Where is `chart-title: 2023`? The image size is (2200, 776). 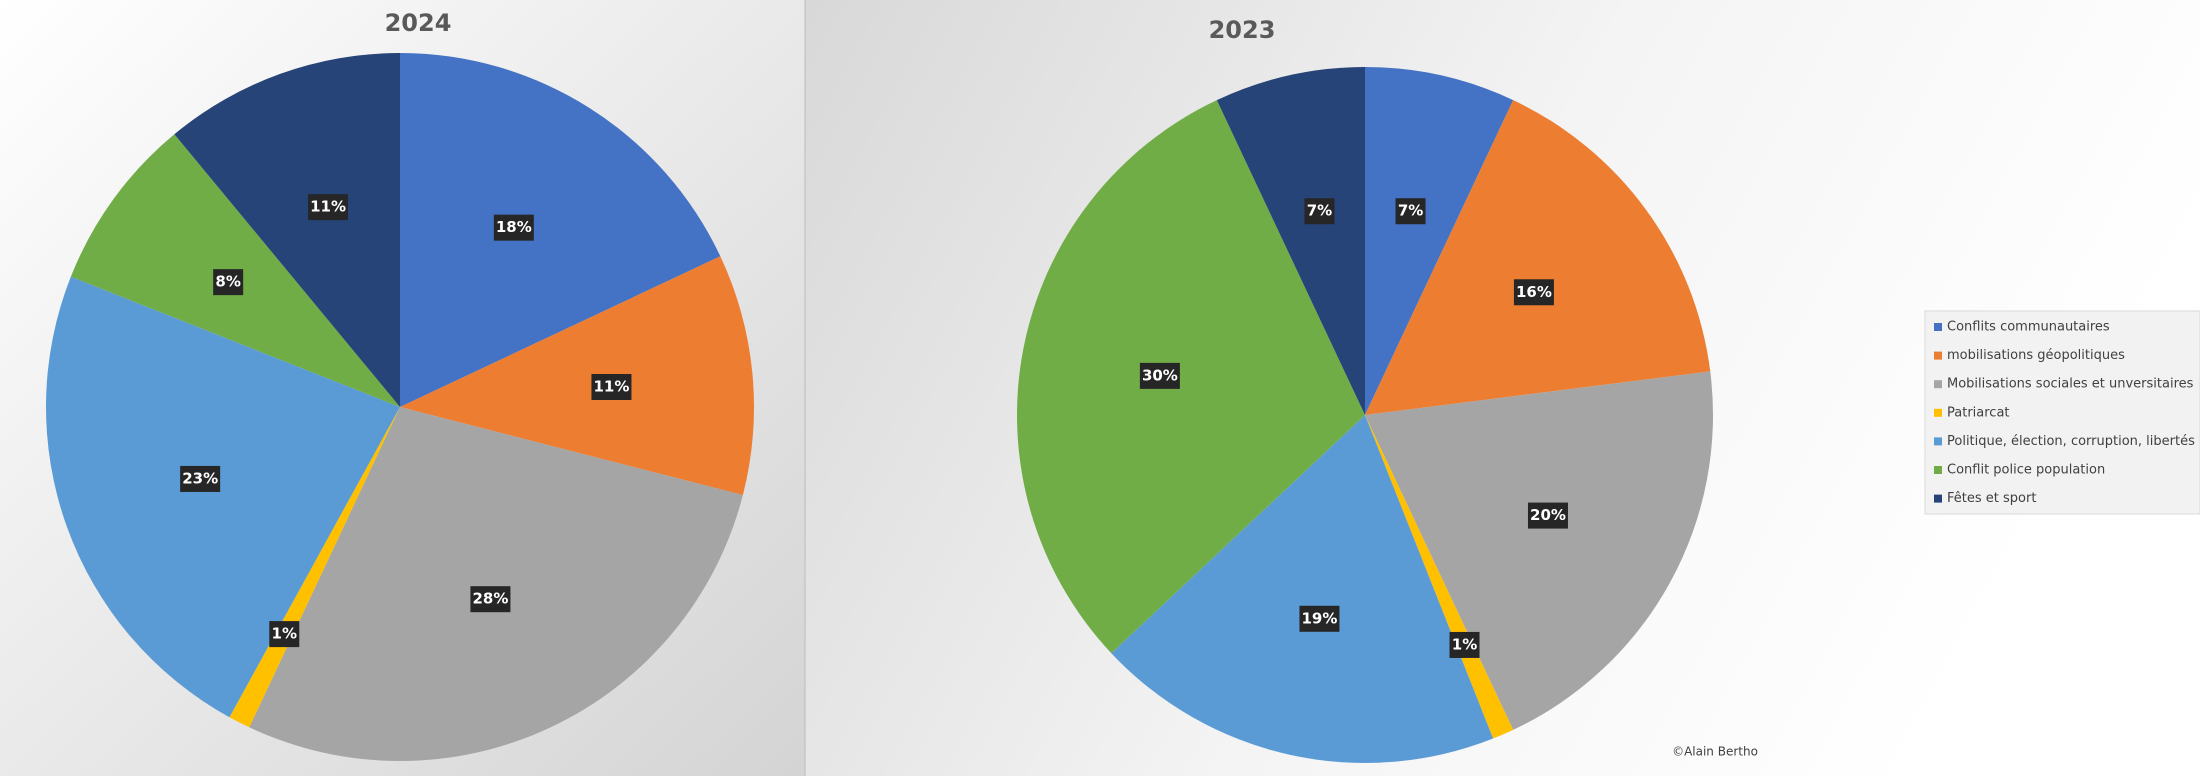
chart-title: 2023 is located at coordinates (1242, 30).